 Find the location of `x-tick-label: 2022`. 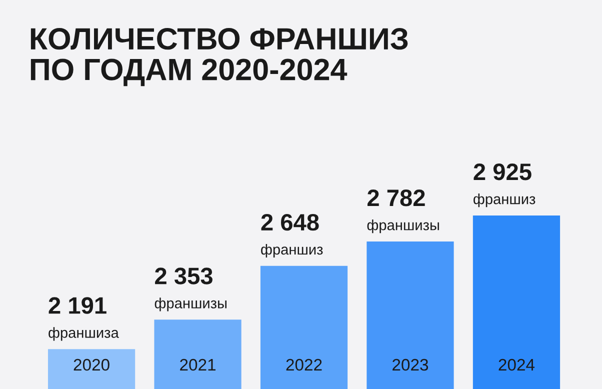

x-tick-label: 2022 is located at coordinates (304, 364).